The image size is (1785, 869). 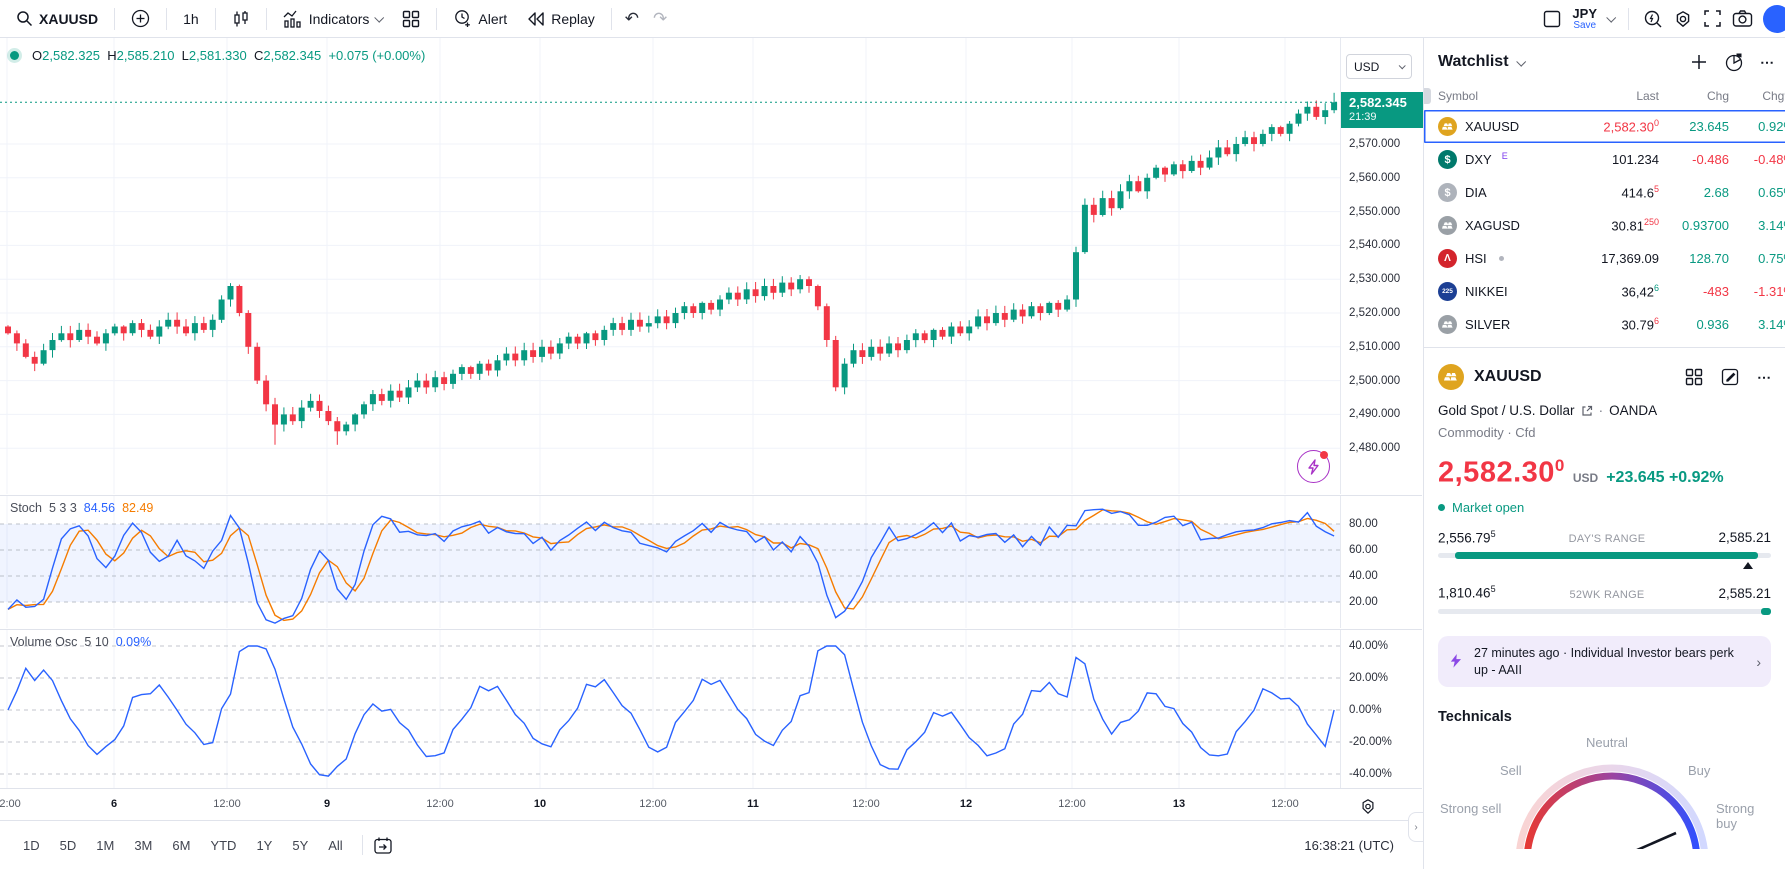 I want to click on chart-style-button, so click(x=241, y=19).